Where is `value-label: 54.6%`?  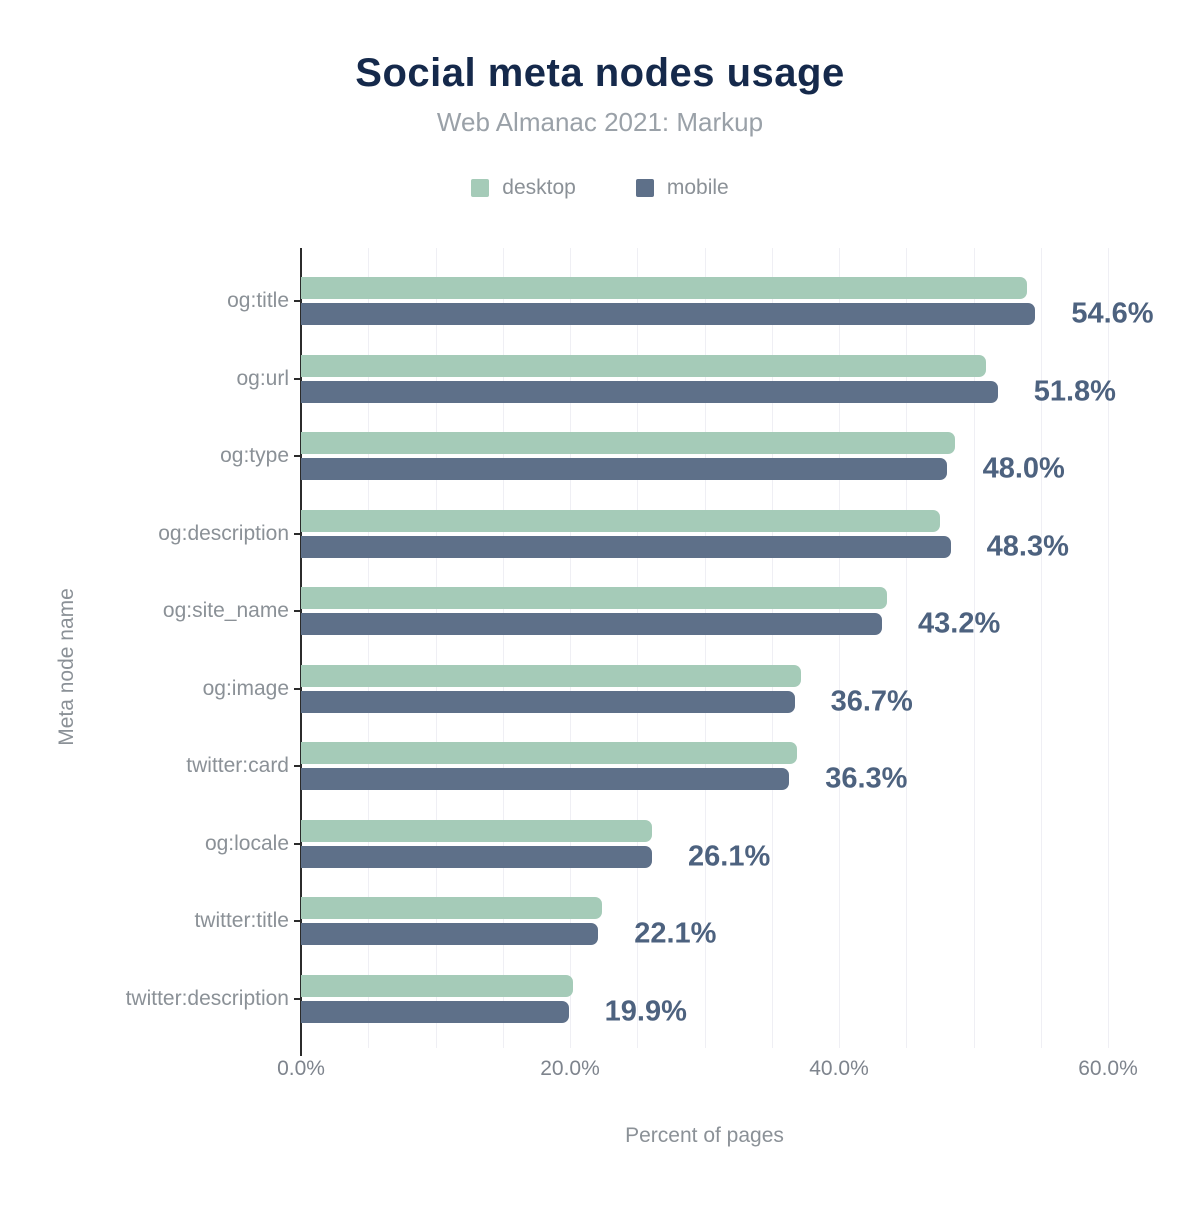
value-label: 54.6% is located at coordinates (1112, 313).